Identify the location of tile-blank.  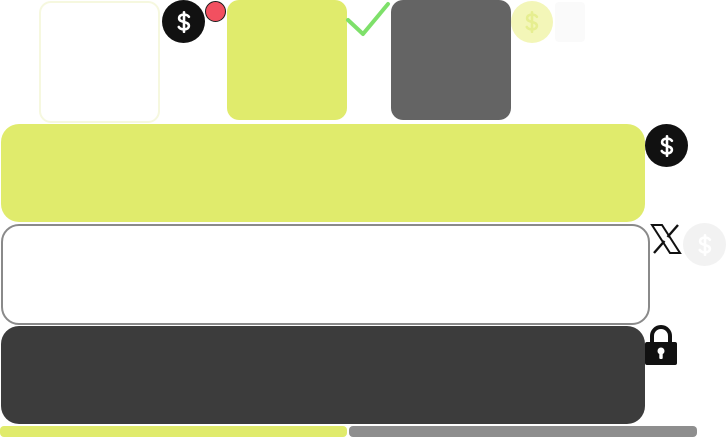
(99, 62).